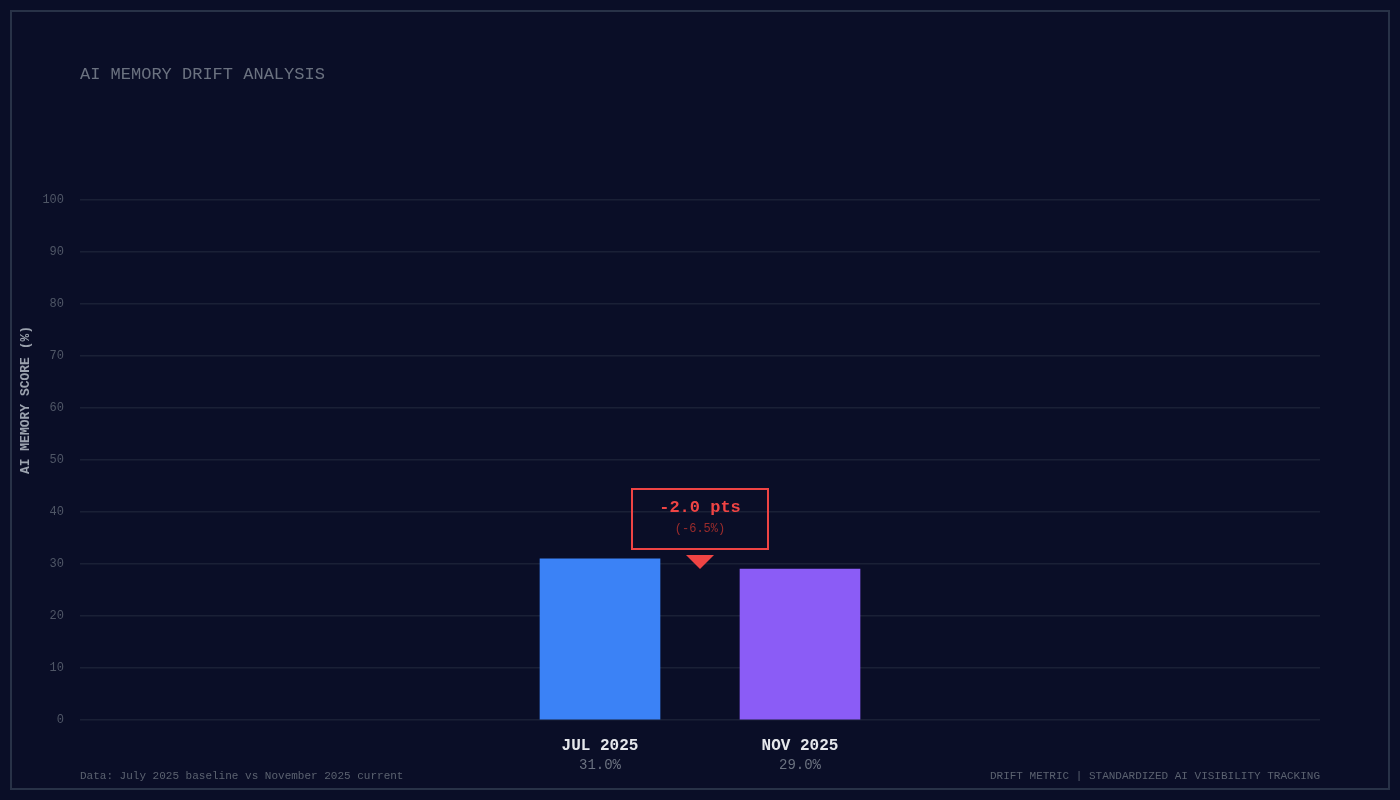 This screenshot has height=800, width=1400. Describe the element at coordinates (53, 200) in the screenshot. I see `y-tick-label: 100` at that location.